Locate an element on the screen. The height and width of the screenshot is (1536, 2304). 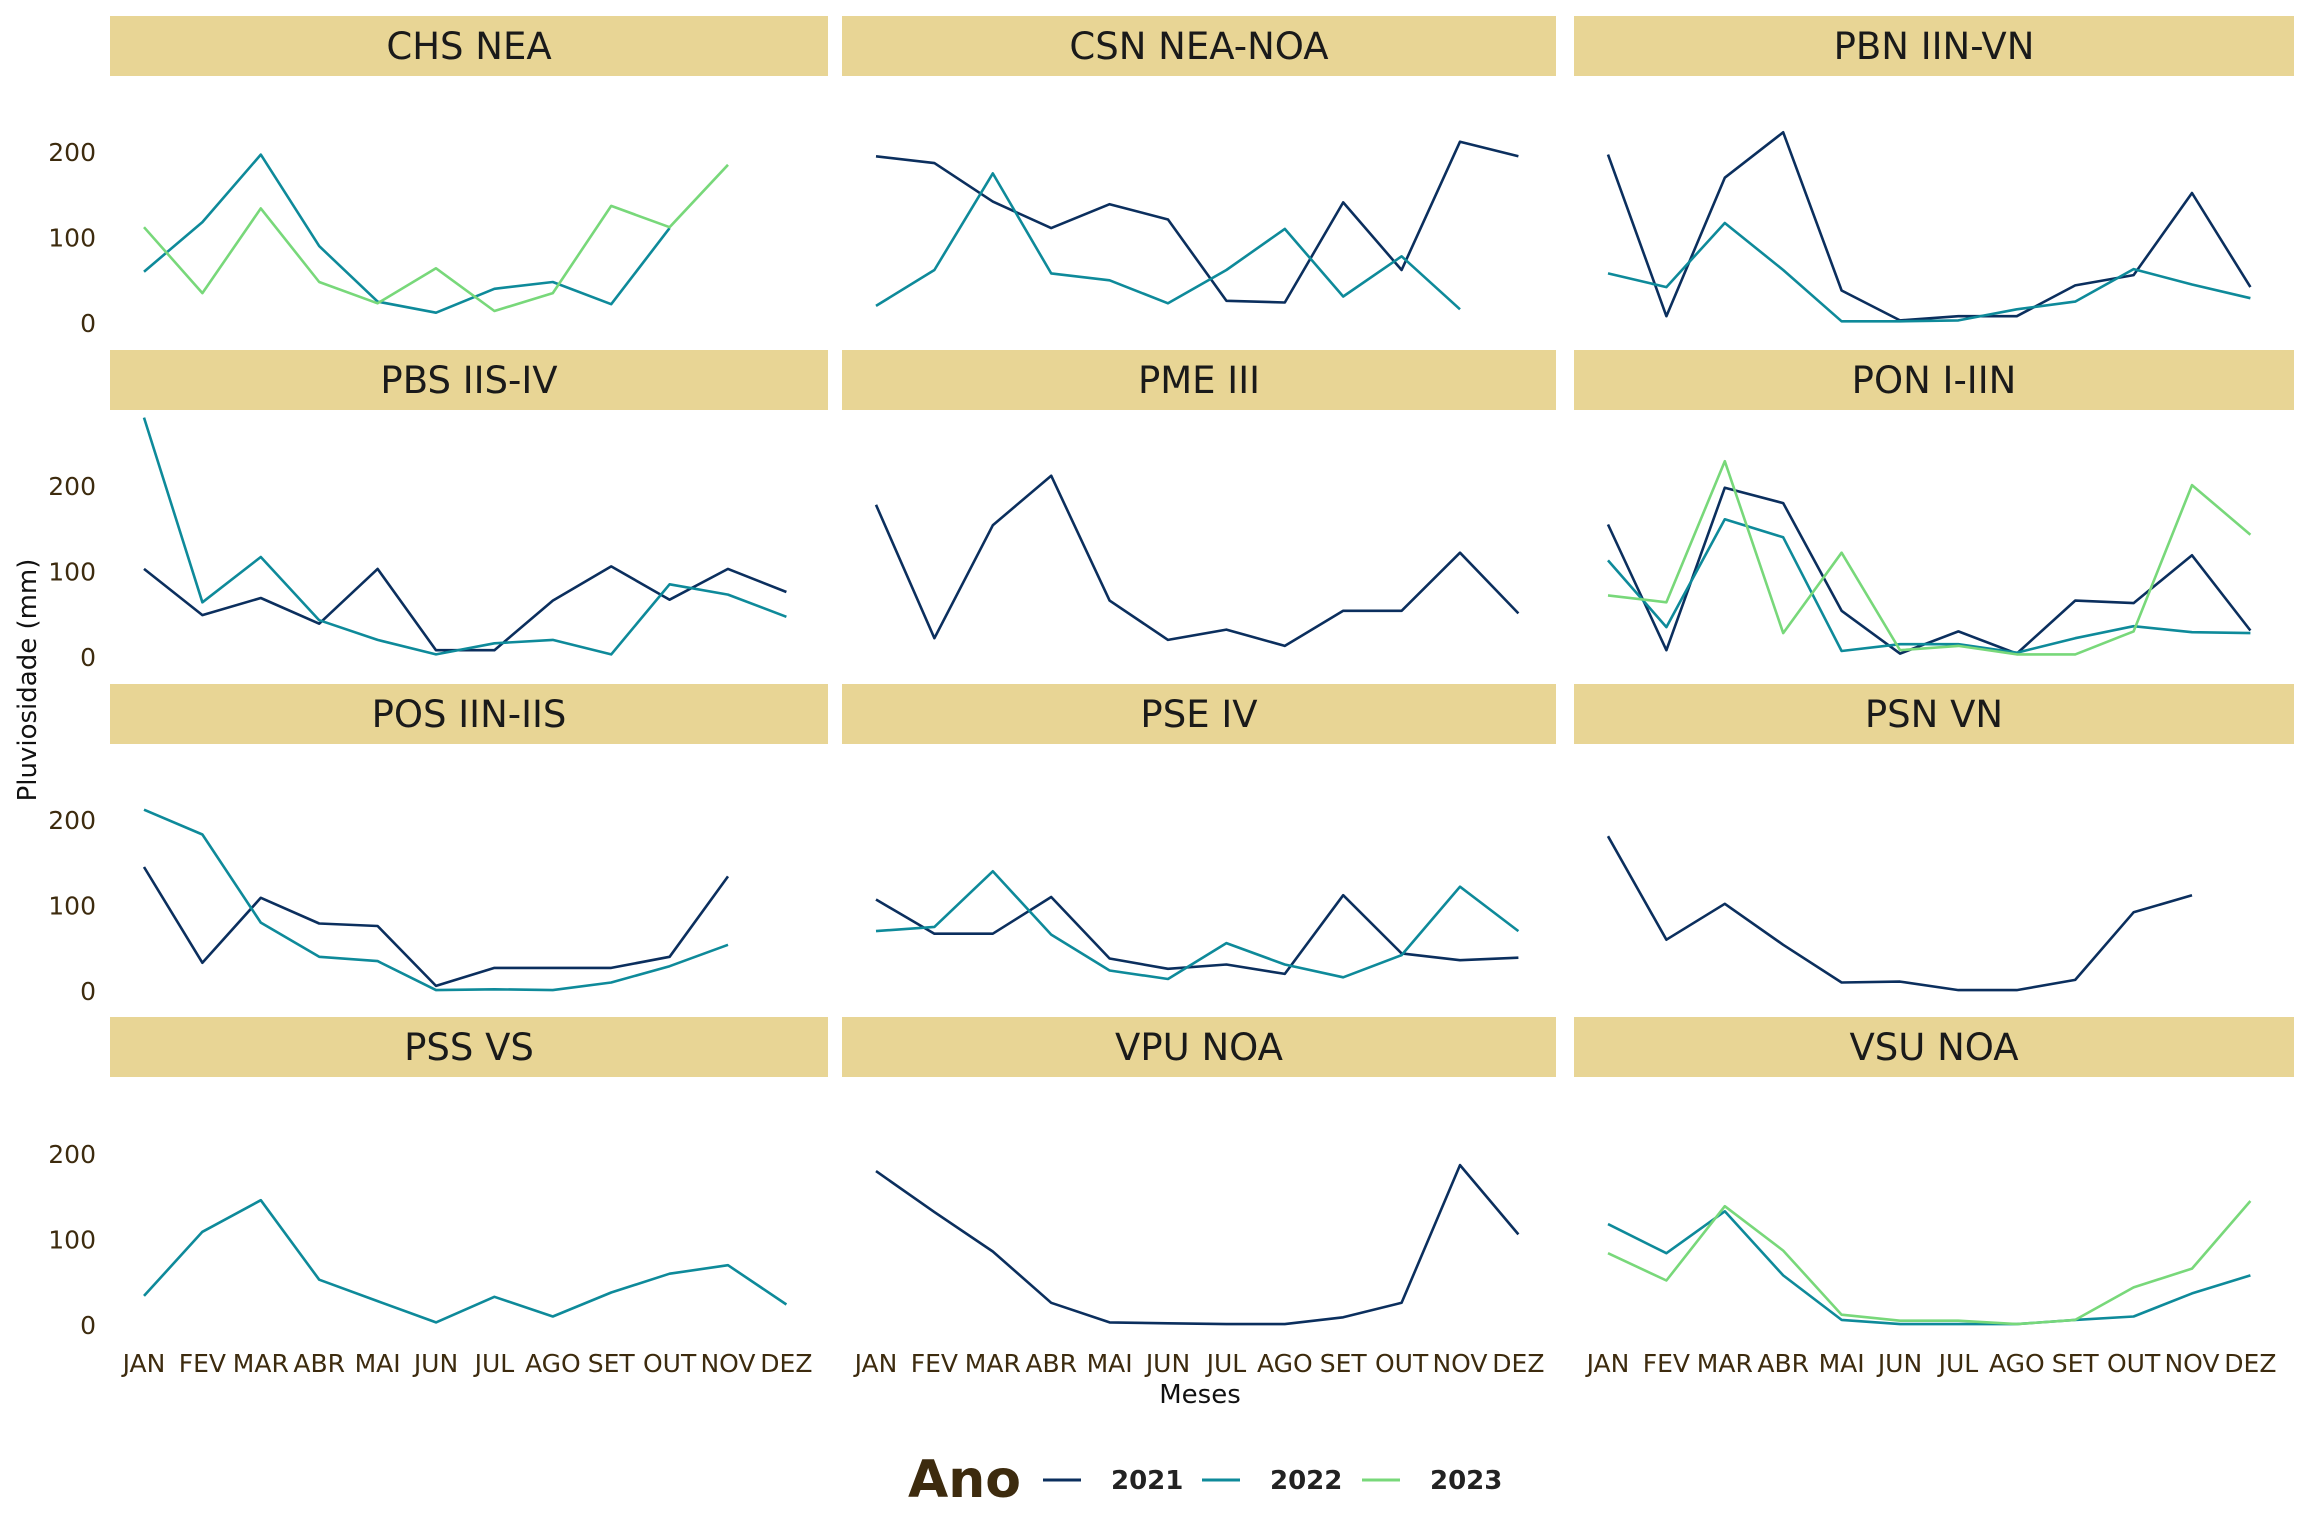
panel-psn-vn: PSN VN is located at coordinates (1934, 838).